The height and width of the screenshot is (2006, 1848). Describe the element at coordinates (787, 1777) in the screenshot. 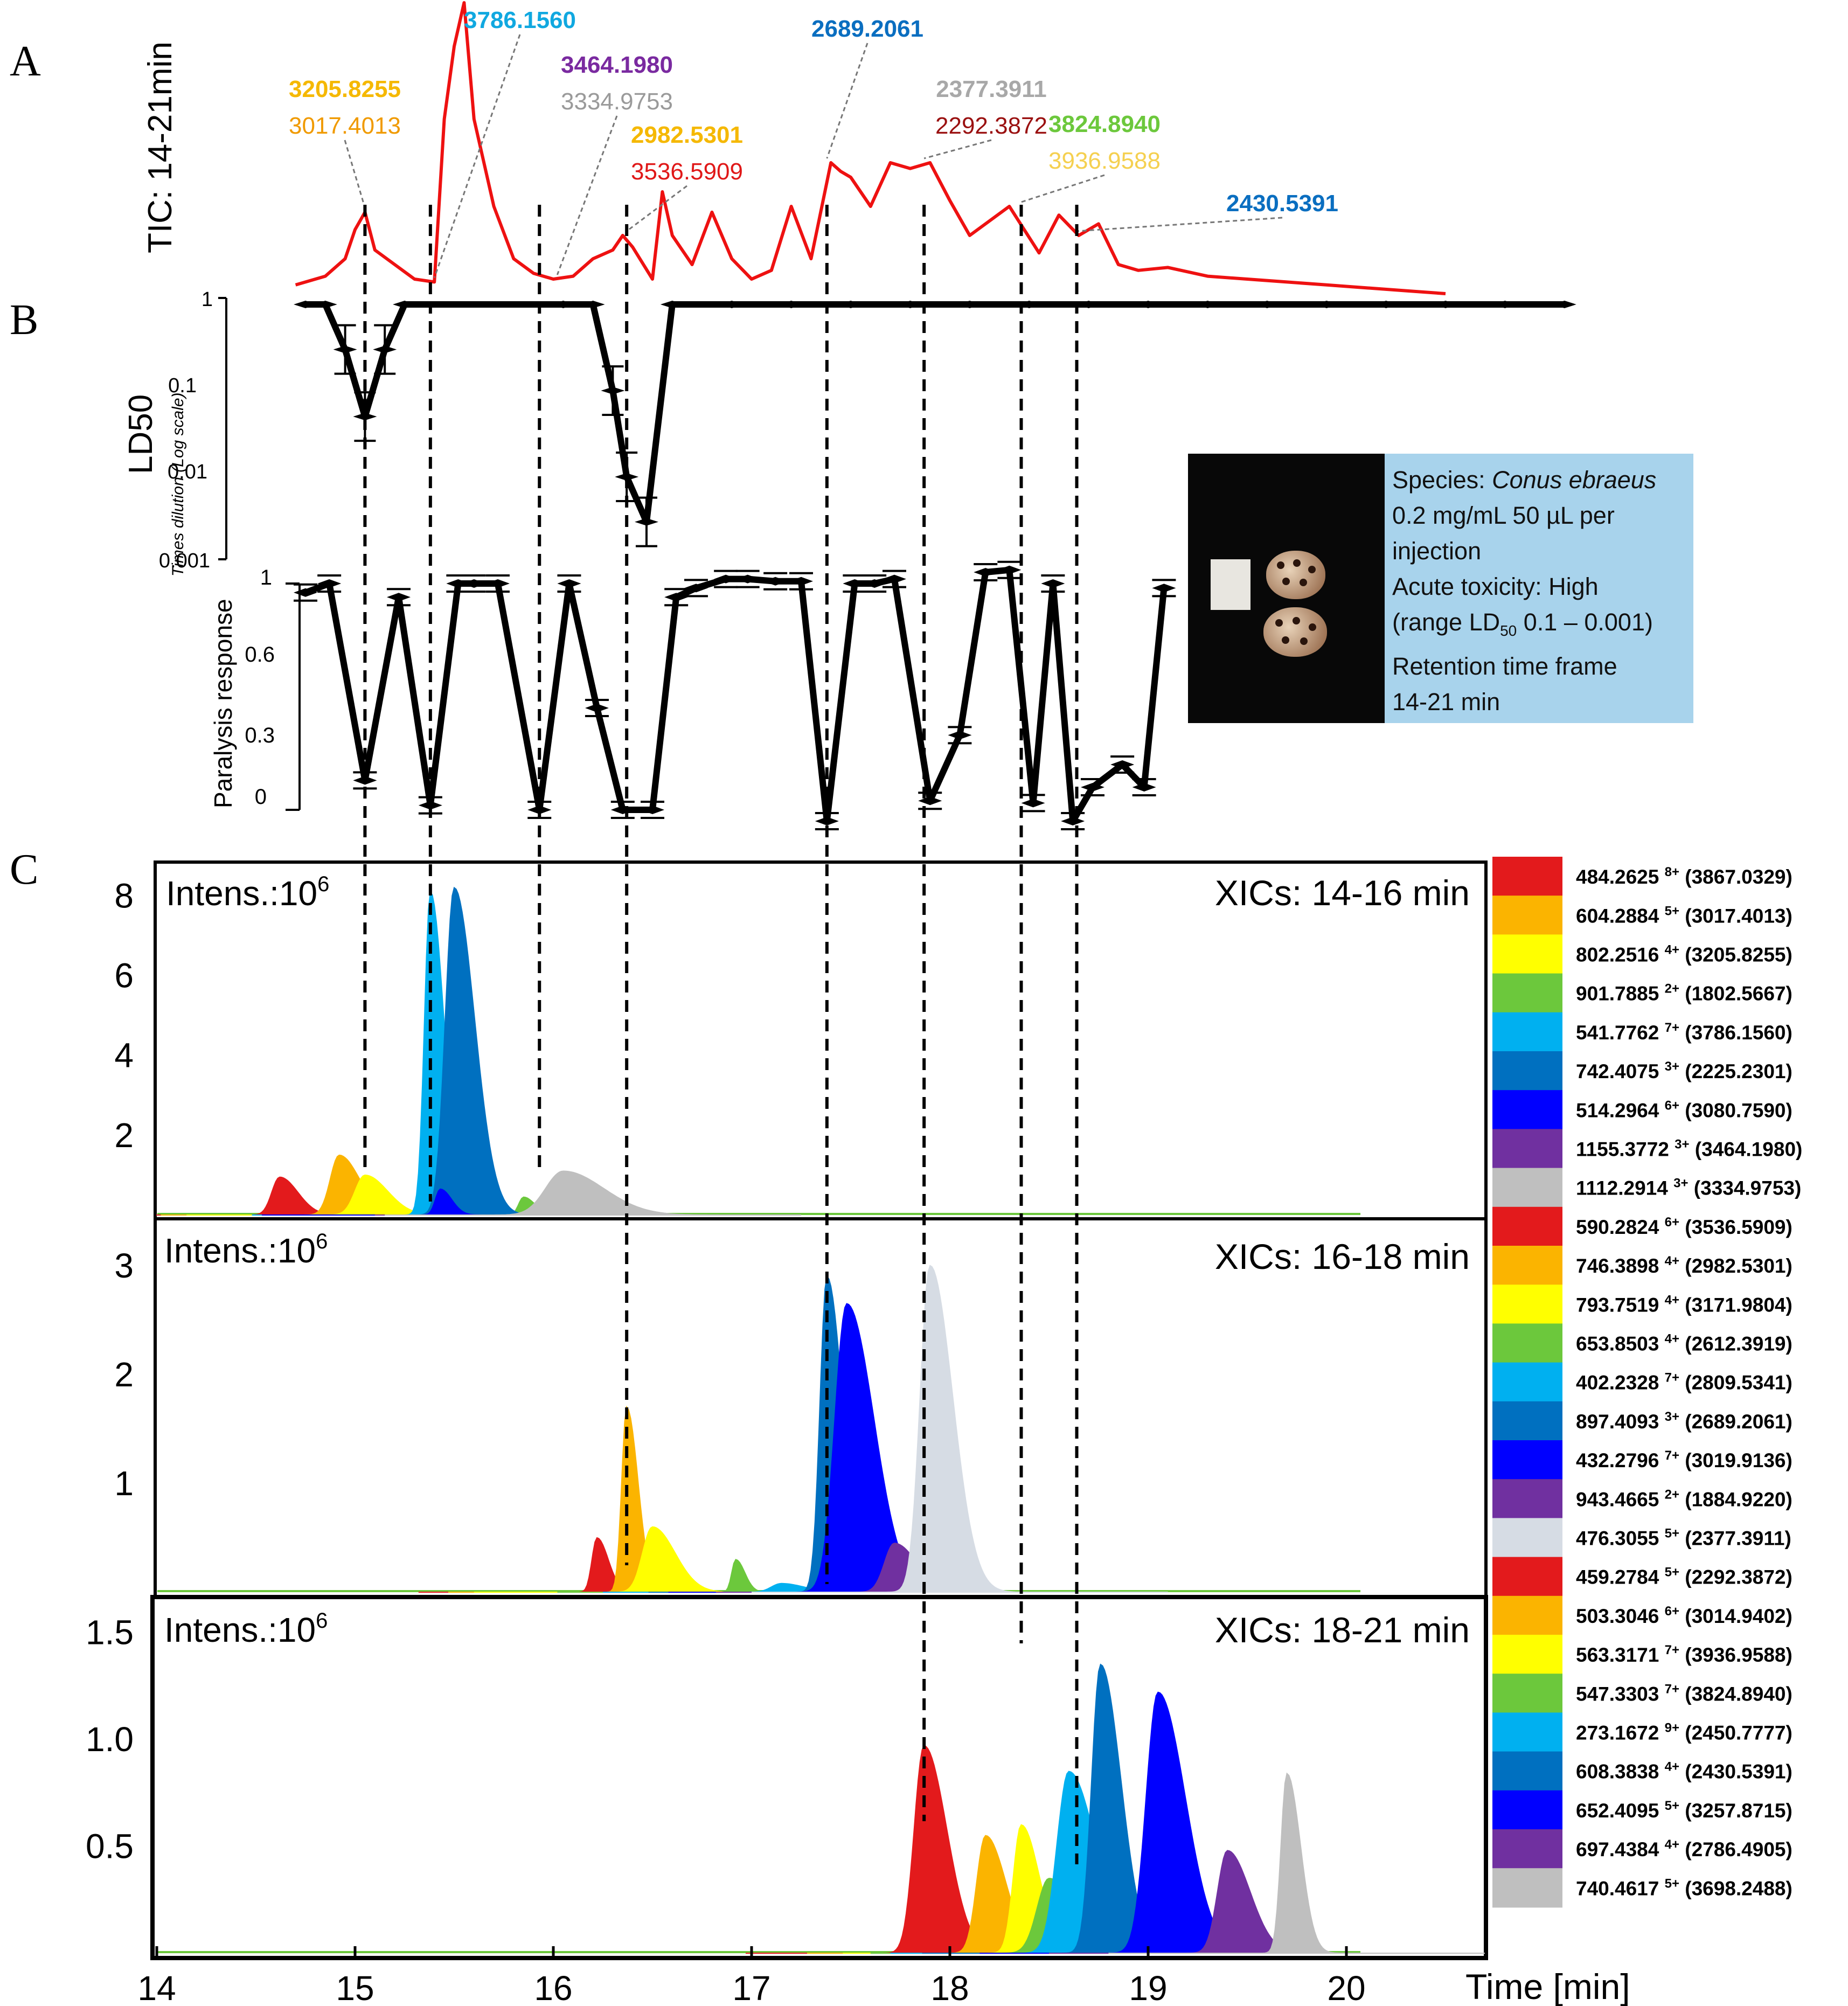

I see `xic-panel-3: Intens.:106 XICs: 18-21 min 0.5 1.0 1.5` at that location.